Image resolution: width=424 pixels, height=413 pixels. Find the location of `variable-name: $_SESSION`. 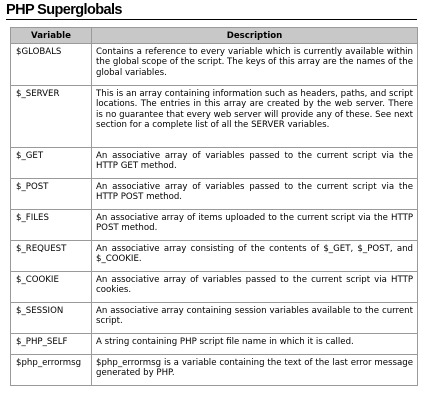

variable-name: $_SESSION is located at coordinates (51, 318).